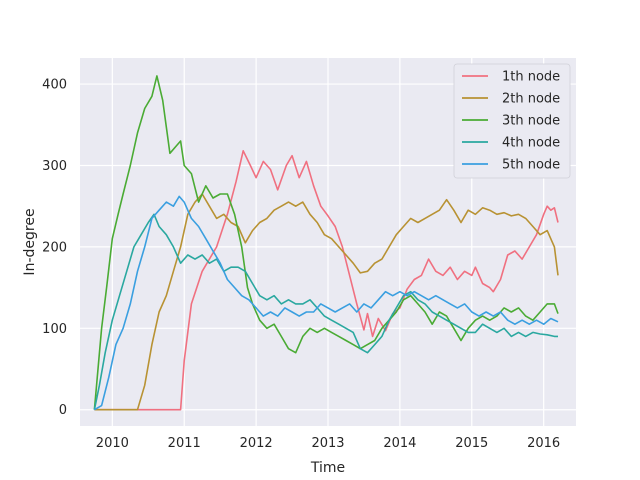 The image size is (640, 480). What do you see at coordinates (531, 143) in the screenshot?
I see `legend-label-4: 4th node` at bounding box center [531, 143].